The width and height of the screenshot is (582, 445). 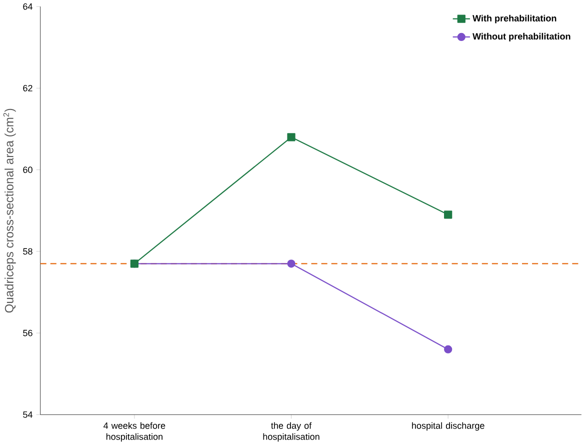 What do you see at coordinates (521, 37) in the screenshot?
I see `legend-label: Without prehabilitation` at bounding box center [521, 37].